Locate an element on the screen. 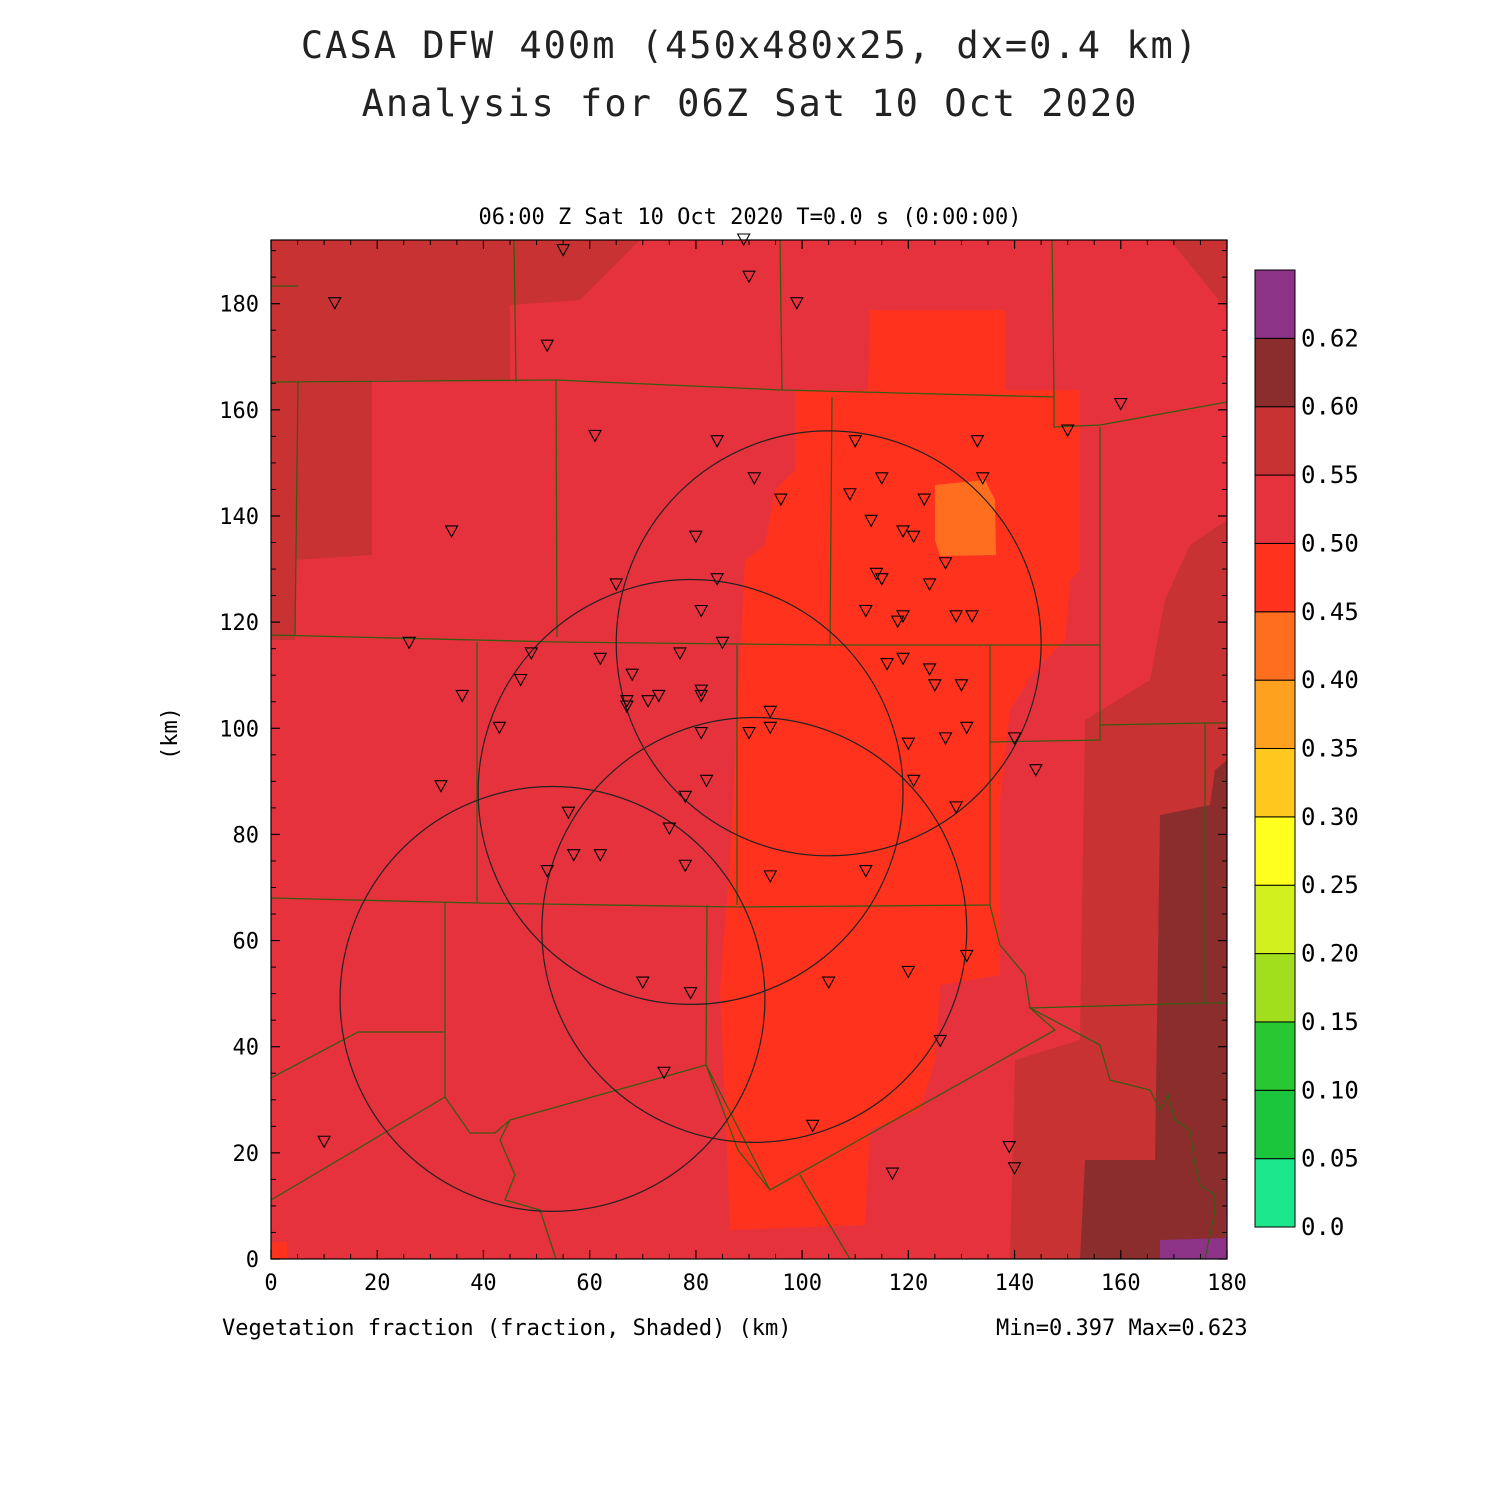 This screenshot has height=1500, width=1500. x-tick-label: 60 is located at coordinates (589, 1283).